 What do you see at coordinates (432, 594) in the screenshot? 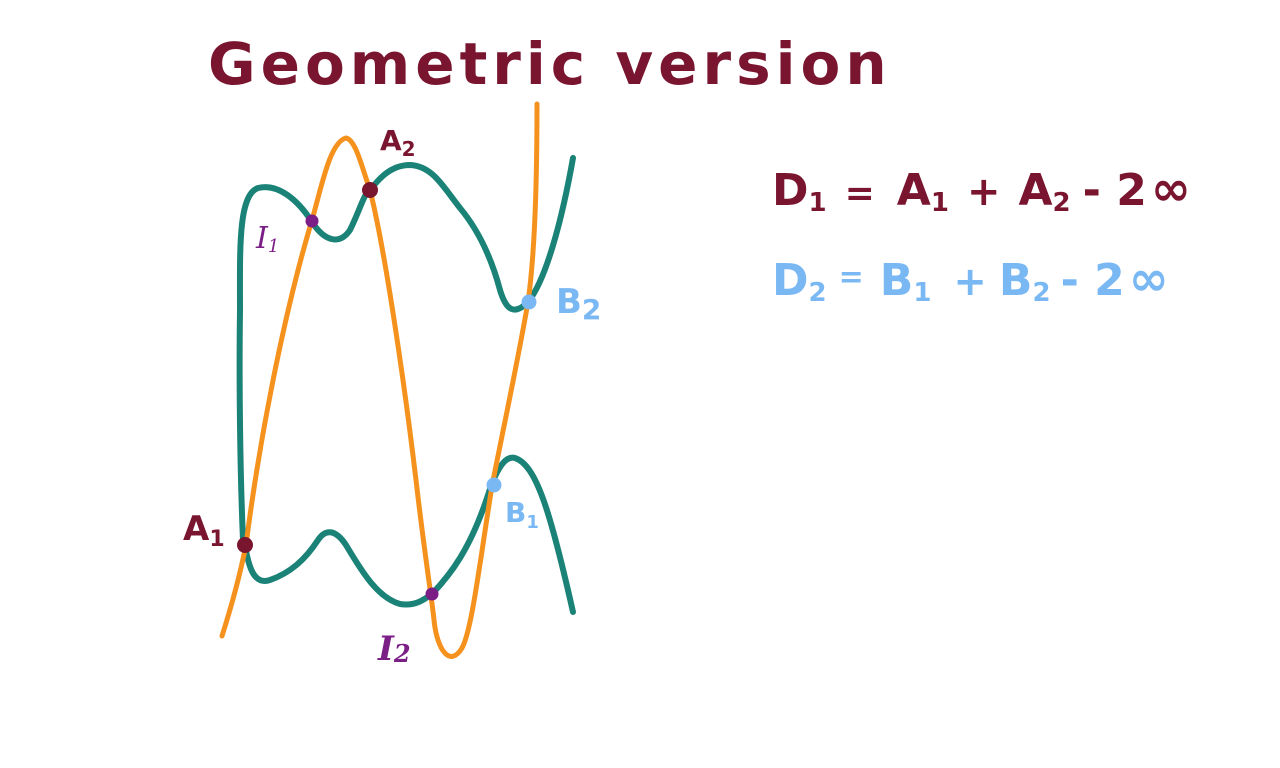
I see `point-i2-marker` at bounding box center [432, 594].